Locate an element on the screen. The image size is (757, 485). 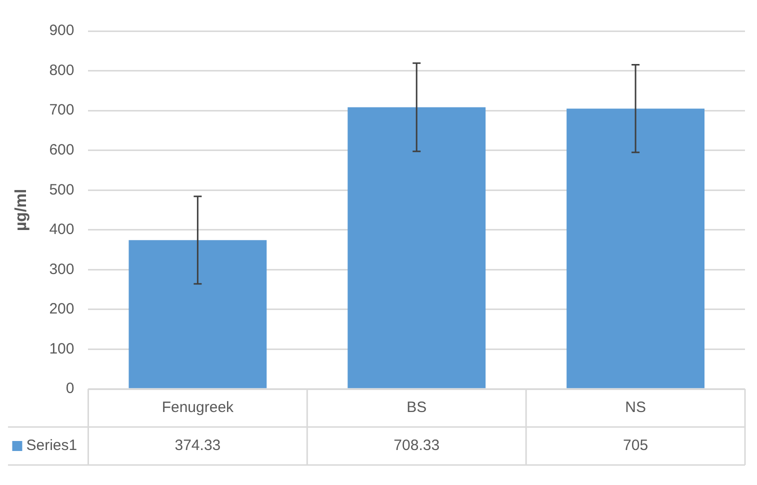
data-label: 705 is located at coordinates (635, 445).